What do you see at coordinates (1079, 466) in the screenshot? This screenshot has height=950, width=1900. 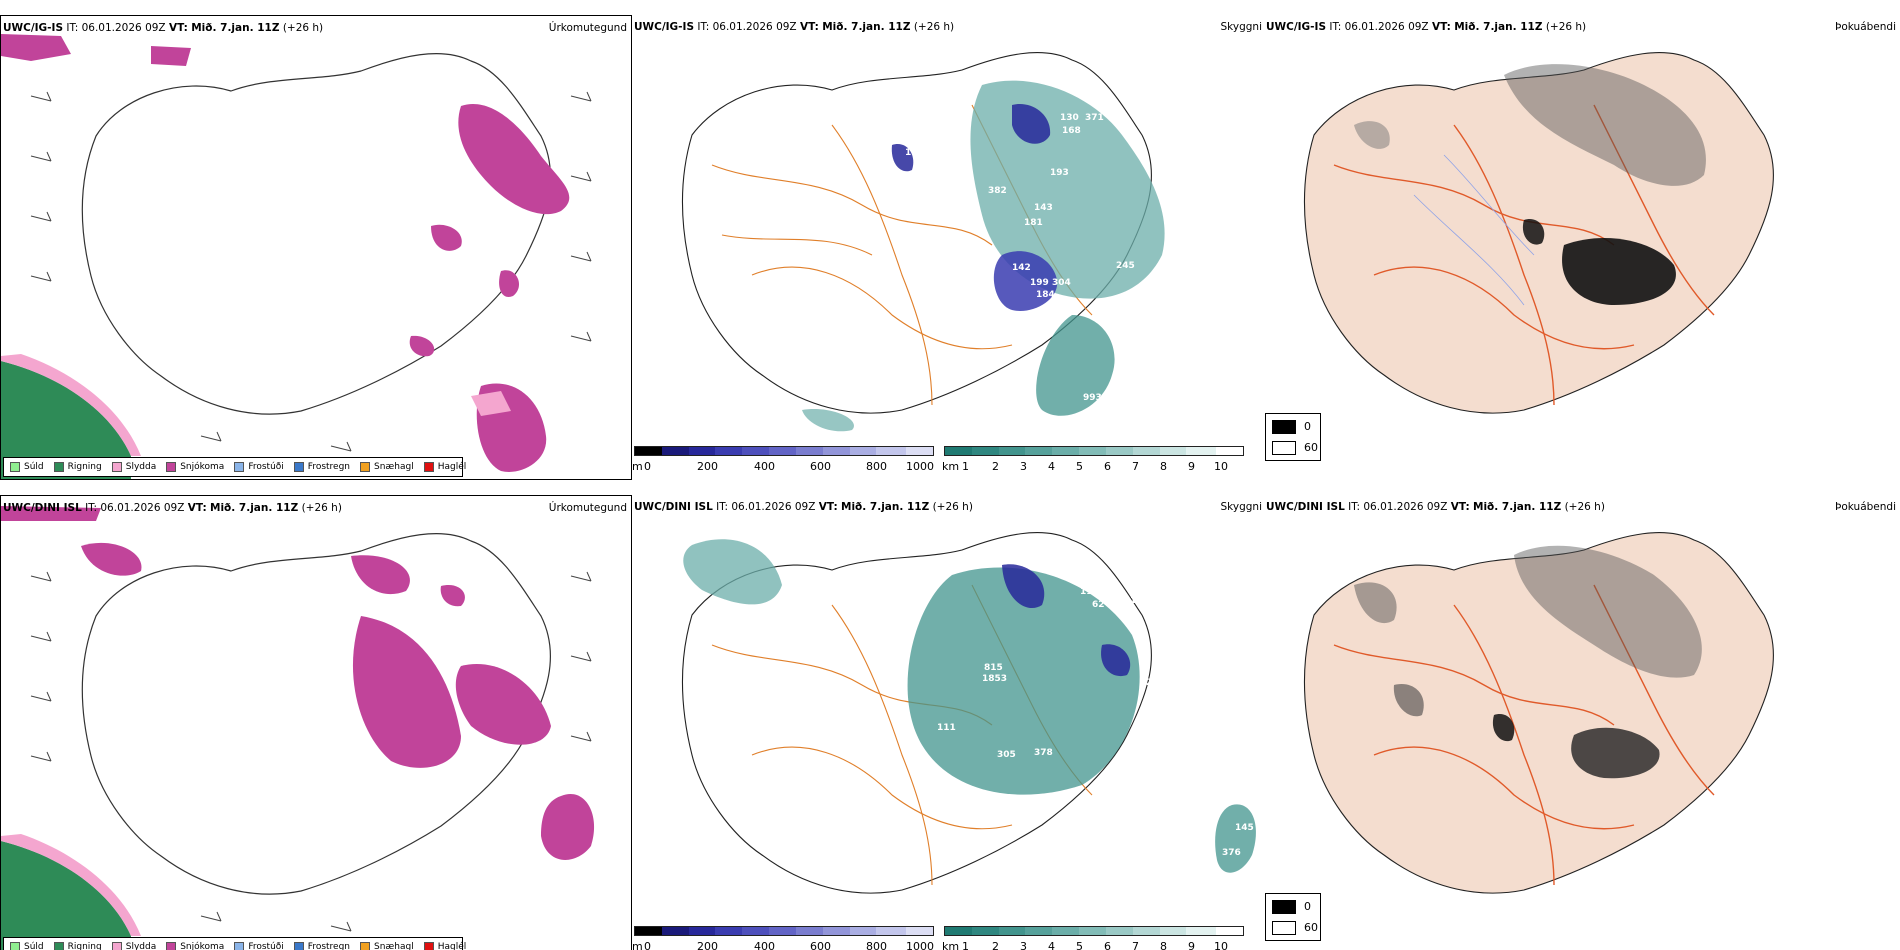 I see `colorbar-tick: 5` at bounding box center [1079, 466].